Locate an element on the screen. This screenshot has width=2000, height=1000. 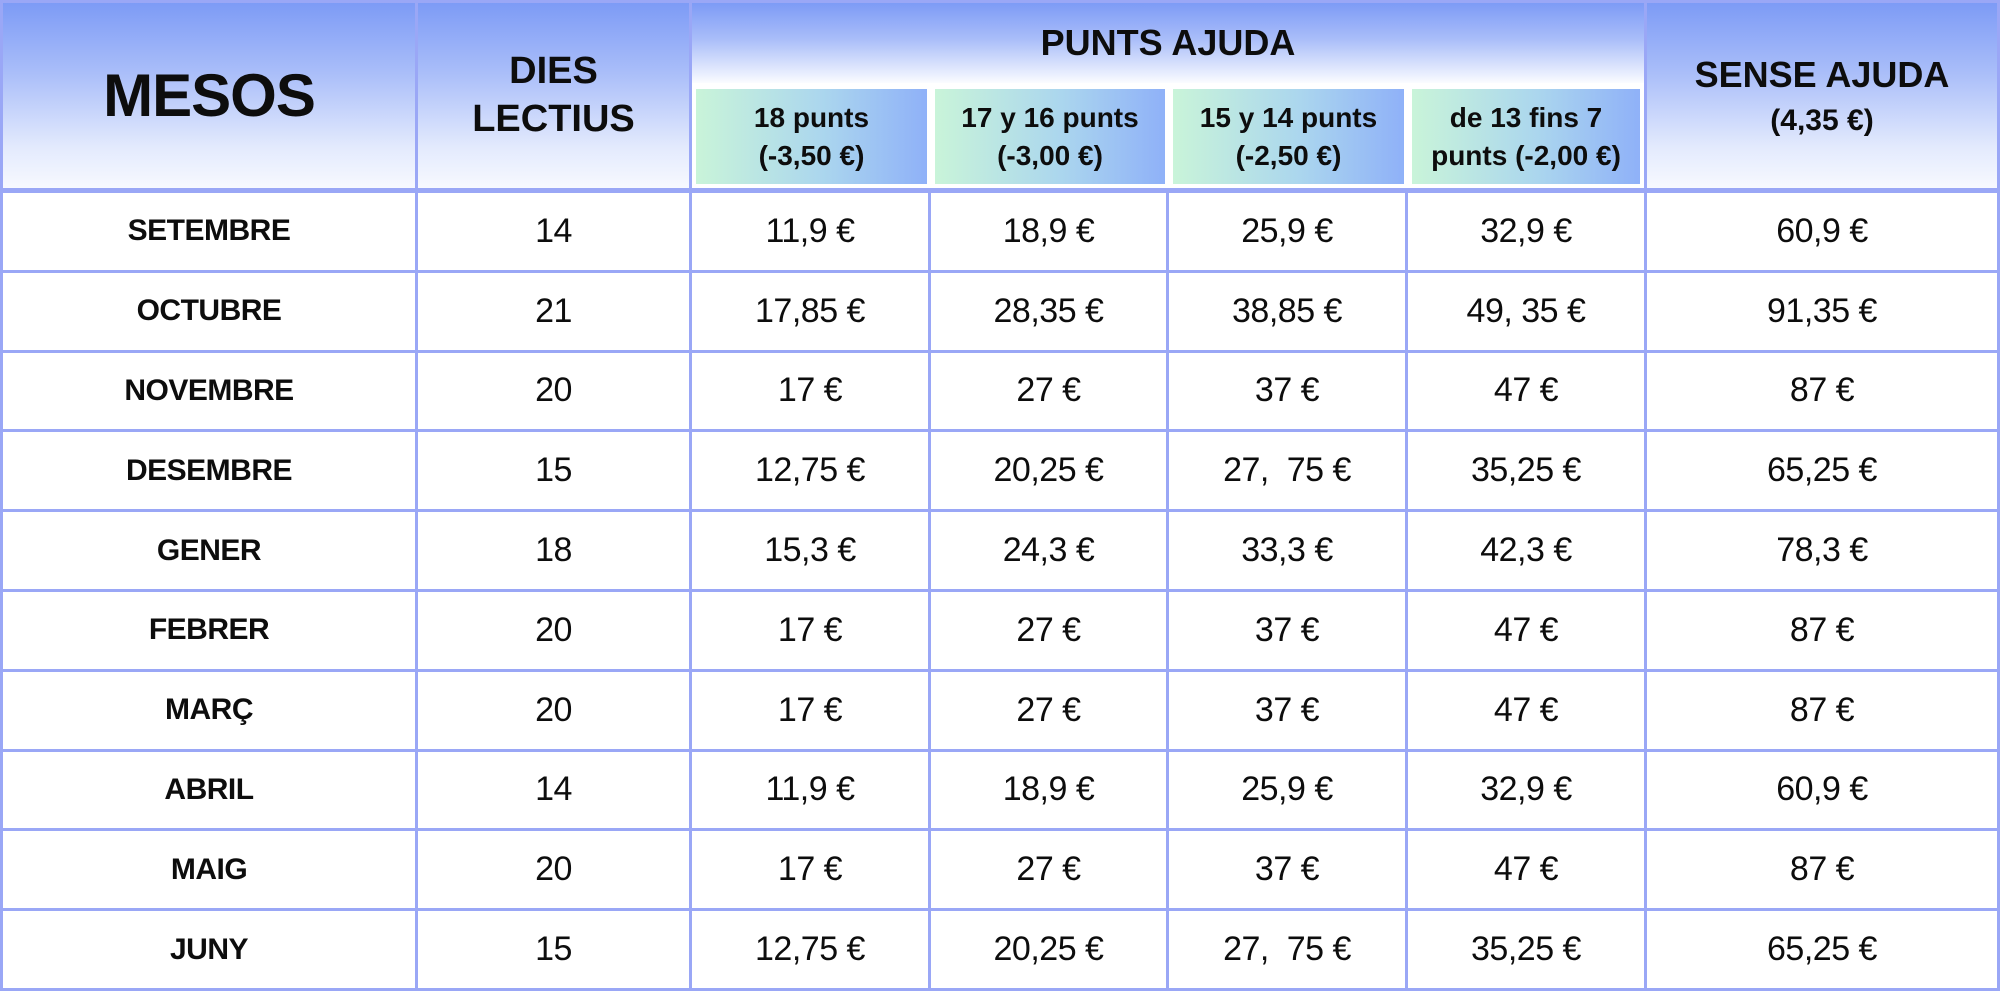
header-mesos: MESOS is located at coordinates (210, 98).